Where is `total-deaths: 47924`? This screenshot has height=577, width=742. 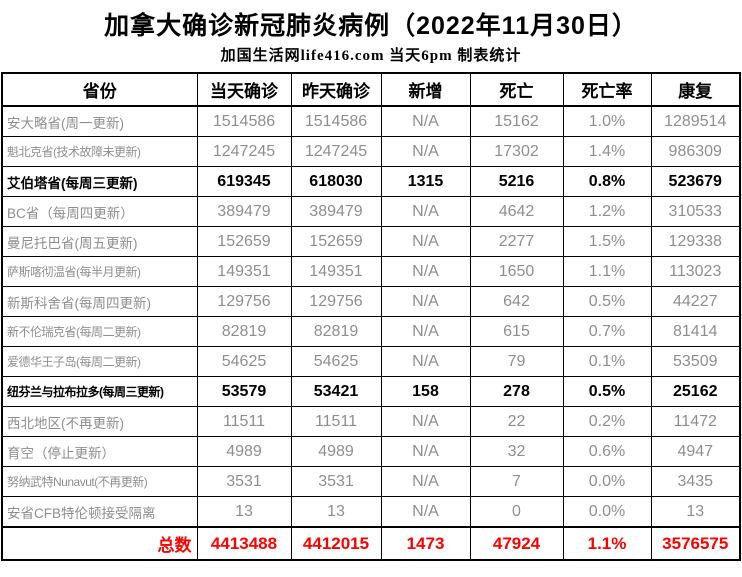
total-deaths: 47924 is located at coordinates (516, 543).